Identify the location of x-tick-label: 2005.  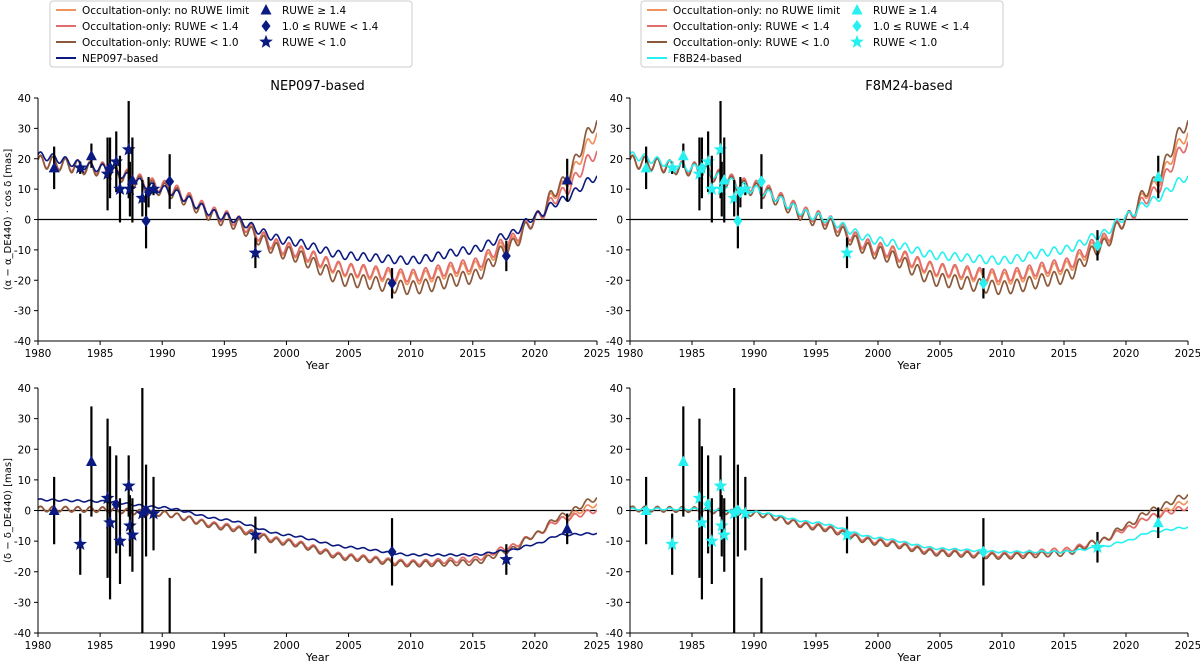
(348, 354).